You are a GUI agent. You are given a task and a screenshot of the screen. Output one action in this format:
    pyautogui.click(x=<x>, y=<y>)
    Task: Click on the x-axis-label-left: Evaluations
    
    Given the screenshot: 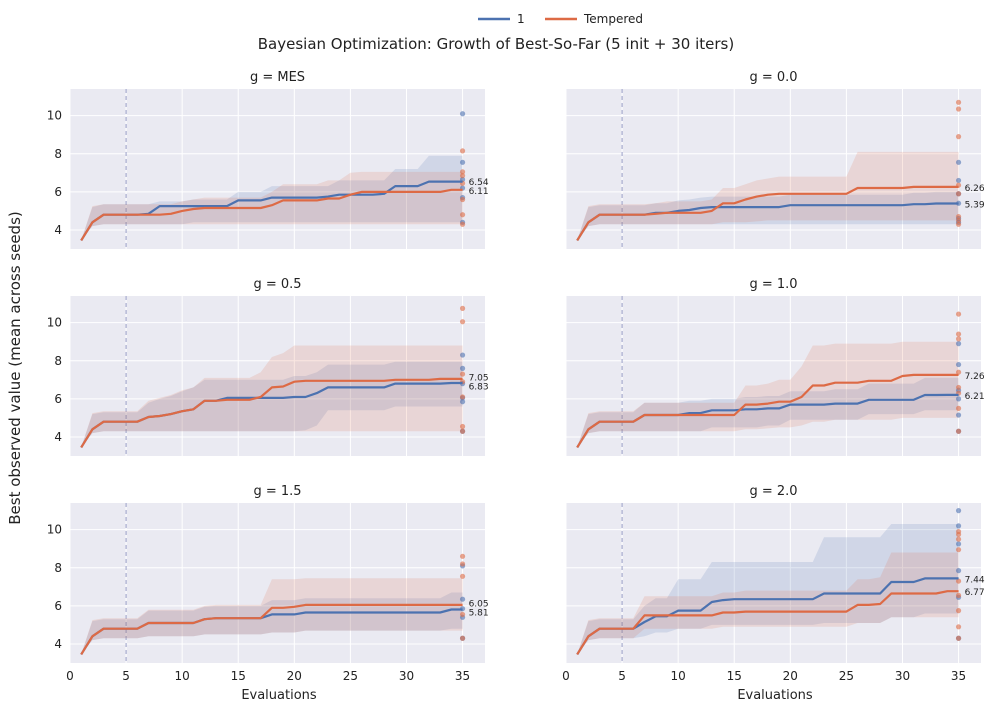 What is the action you would take?
    pyautogui.click(x=279, y=695)
    